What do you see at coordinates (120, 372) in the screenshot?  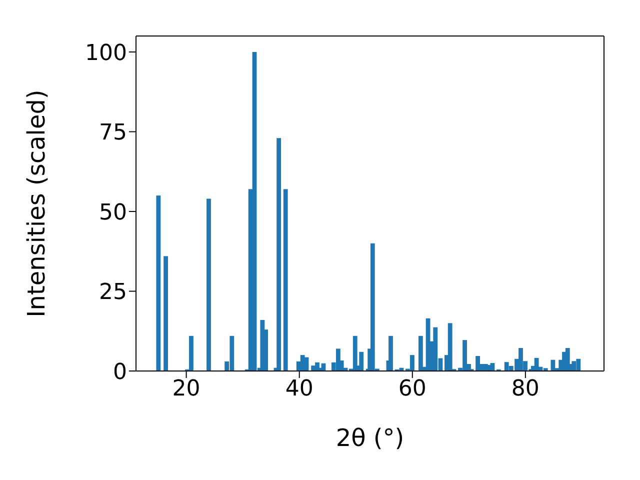 I see `y-tick-label: 0` at bounding box center [120, 372].